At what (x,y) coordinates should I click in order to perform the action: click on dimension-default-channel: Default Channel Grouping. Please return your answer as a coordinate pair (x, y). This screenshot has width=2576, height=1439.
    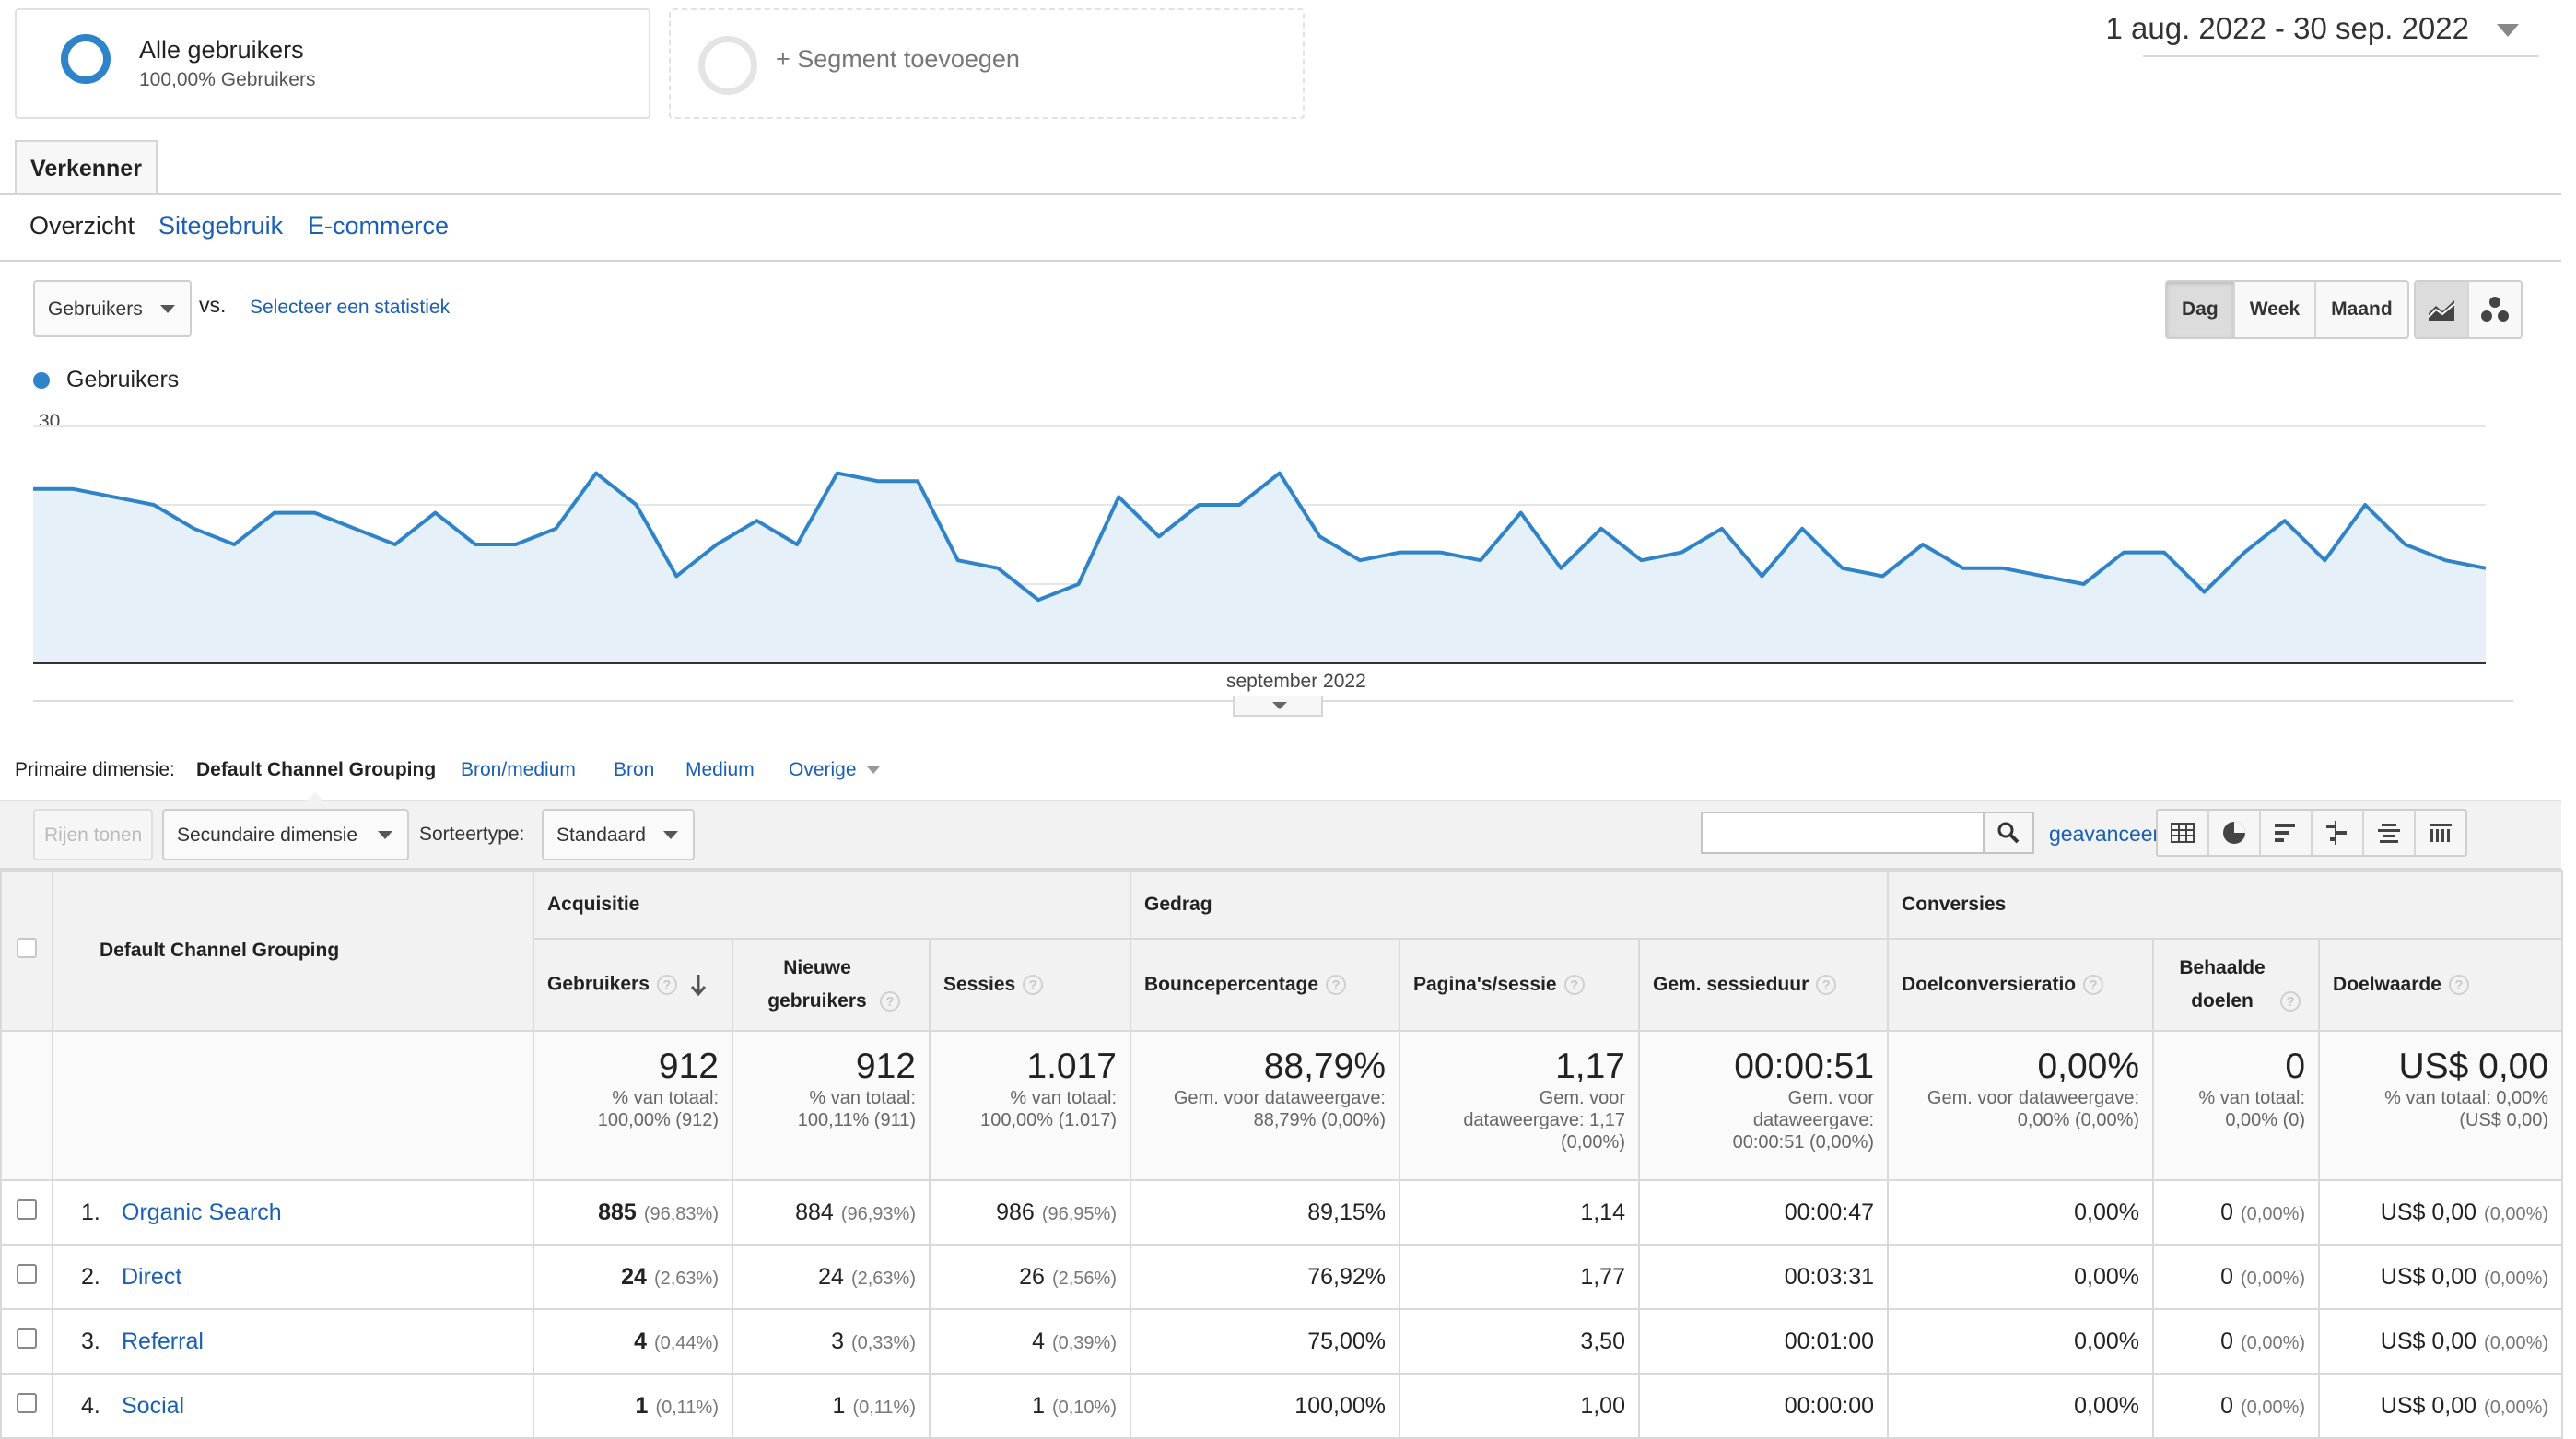
    Looking at the image, I should click on (316, 769).